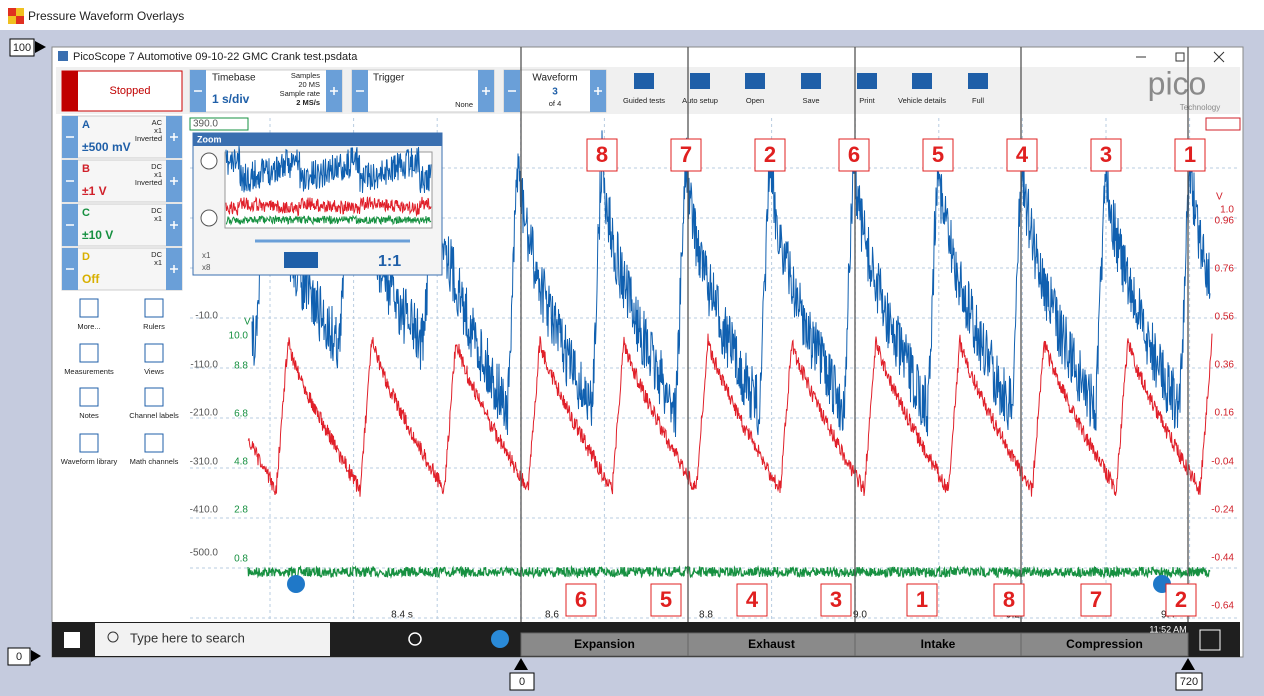 The width and height of the screenshot is (1264, 696). Describe the element at coordinates (241, 366) in the screenshot. I see `axis-c-label: 8.8` at that location.